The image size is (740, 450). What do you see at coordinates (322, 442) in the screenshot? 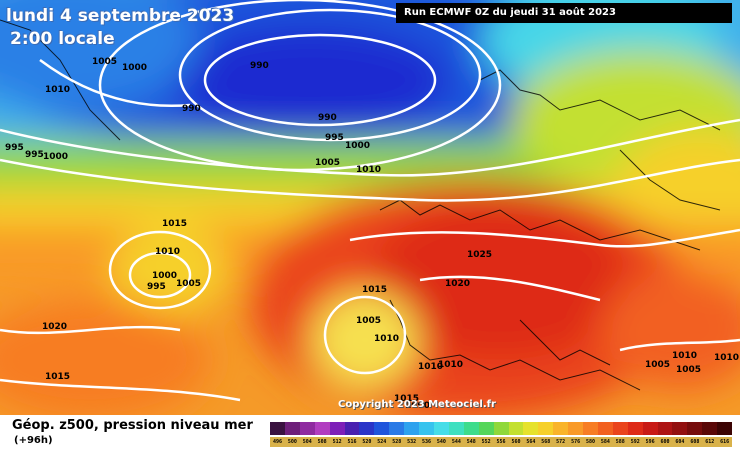
I see `scale-value: 508` at bounding box center [322, 442].